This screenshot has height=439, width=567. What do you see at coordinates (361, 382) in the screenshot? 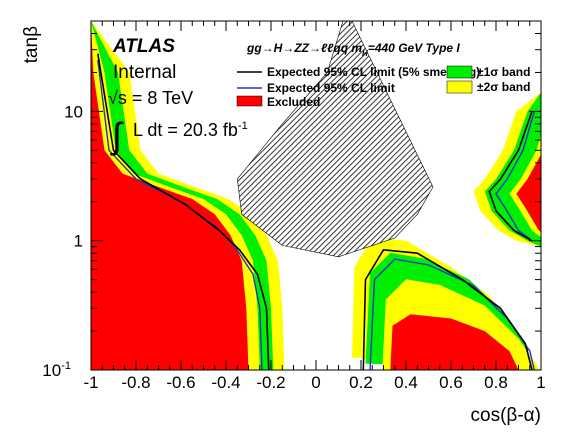
I see `x-tick-label: 0.2` at bounding box center [361, 382].